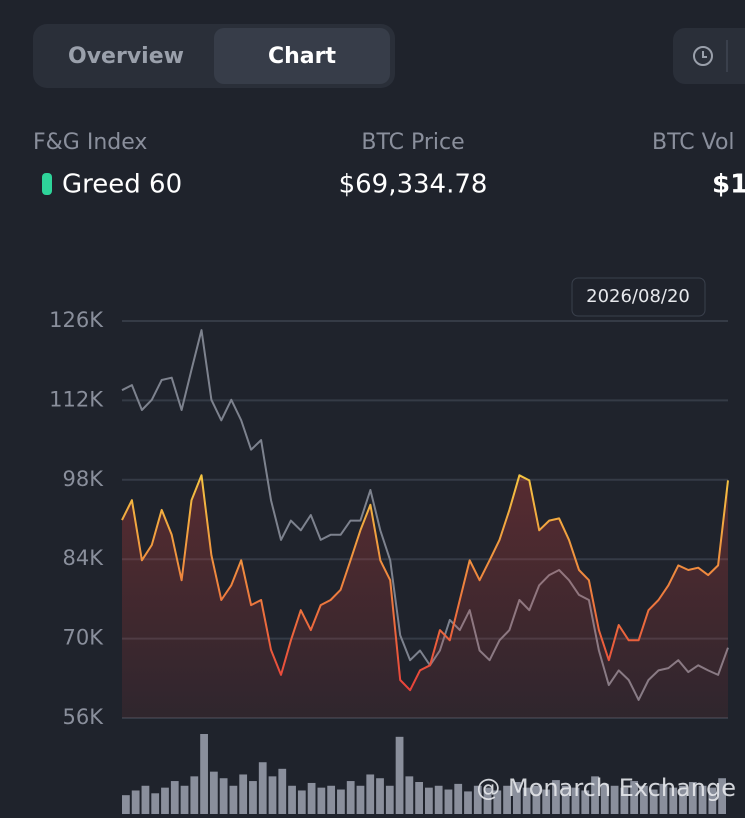  I want to click on tab-active, so click(302, 56).